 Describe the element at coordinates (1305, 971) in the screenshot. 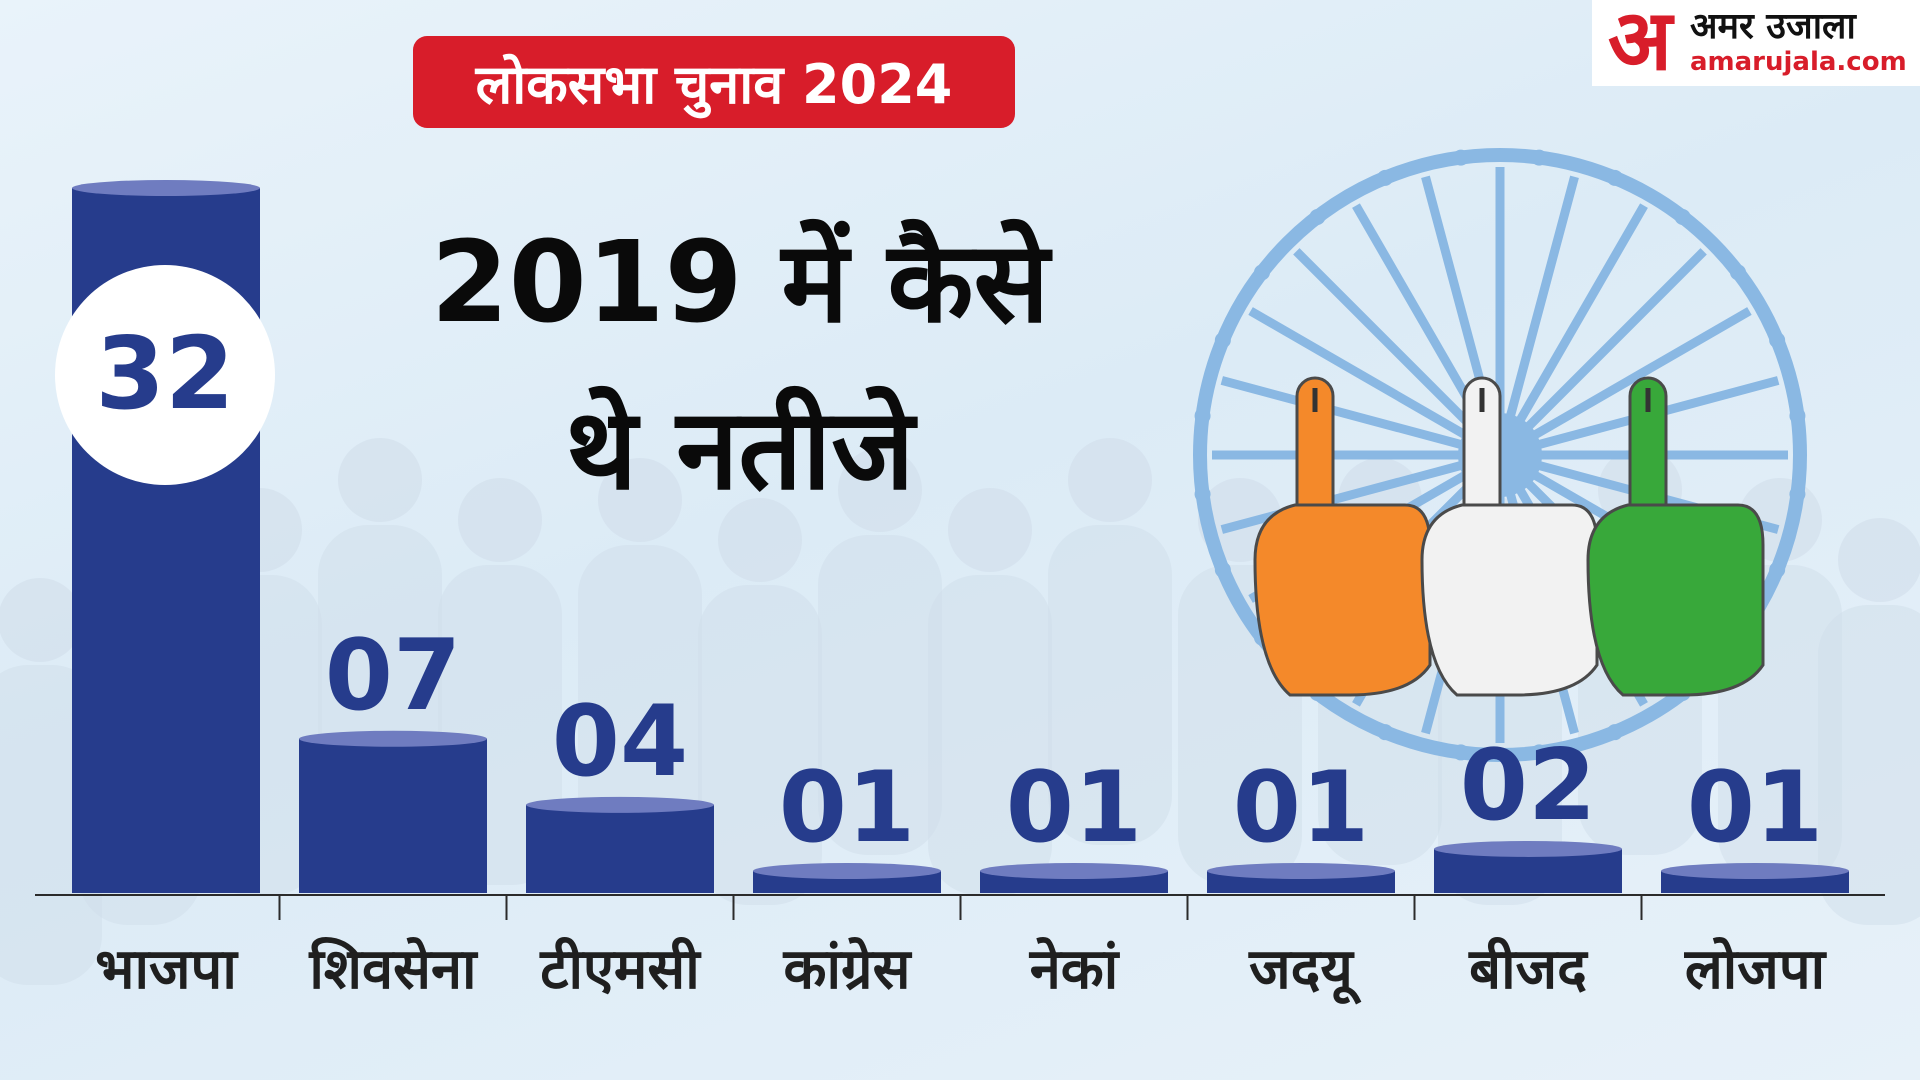

I see `category-label-6: जदयू` at that location.